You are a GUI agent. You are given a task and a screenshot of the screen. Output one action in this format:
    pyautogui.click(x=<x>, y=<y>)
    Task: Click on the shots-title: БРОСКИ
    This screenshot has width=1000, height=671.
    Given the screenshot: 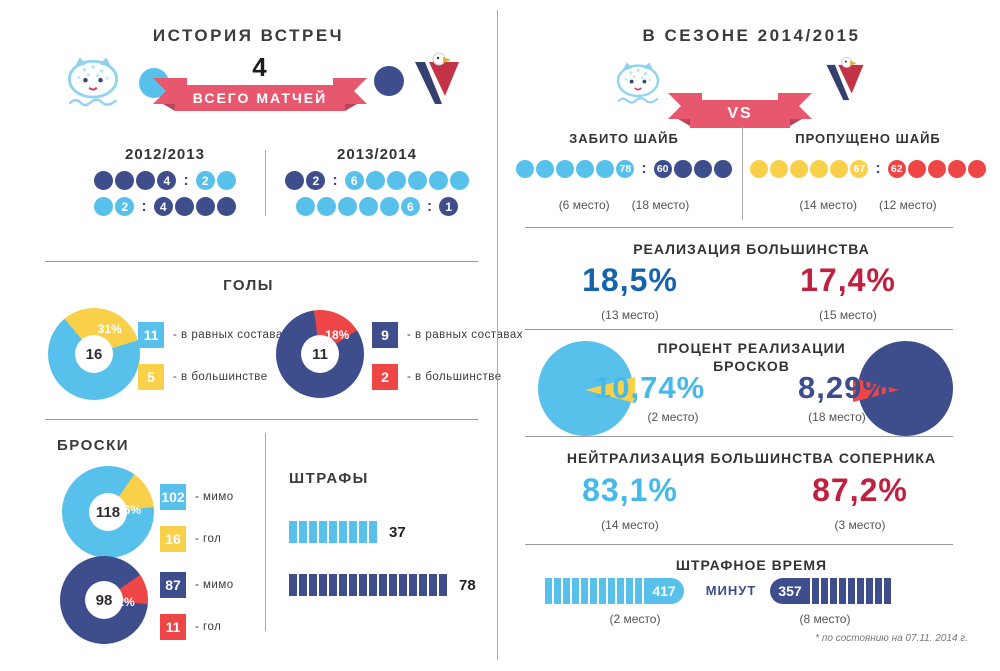 What is the action you would take?
    pyautogui.click(x=93, y=445)
    